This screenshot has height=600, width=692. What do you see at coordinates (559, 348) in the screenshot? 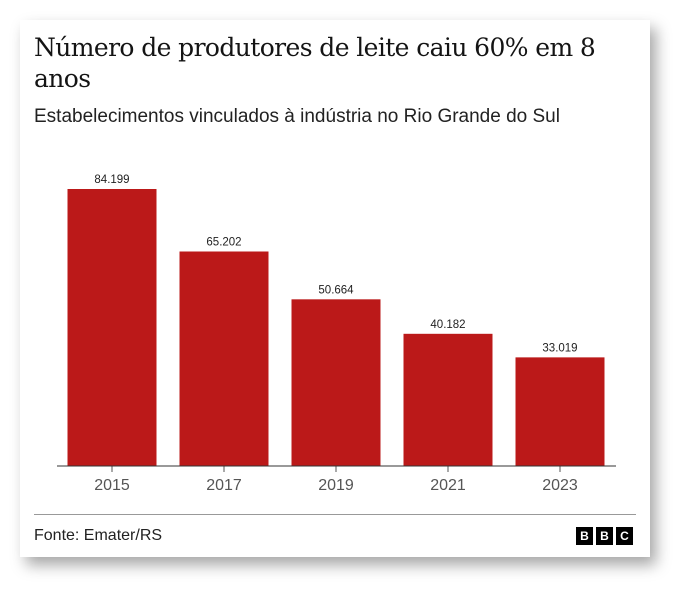
I see `data-label: 33.019` at bounding box center [559, 348].